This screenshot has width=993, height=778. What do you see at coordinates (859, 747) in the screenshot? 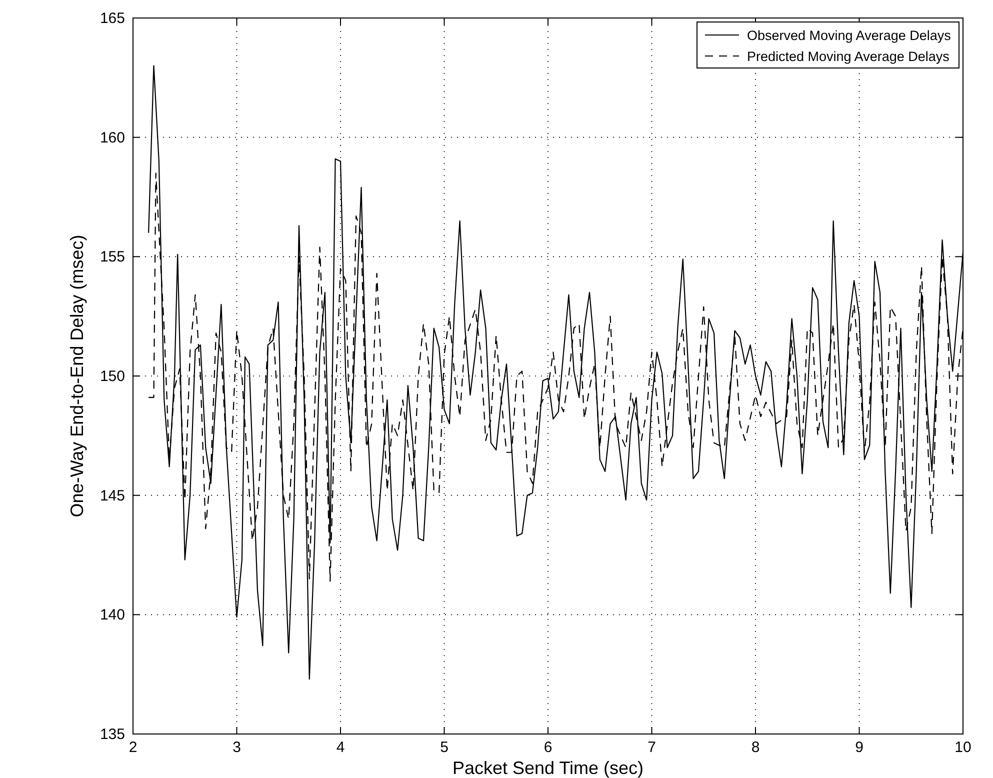
I see `x-tick-label: 9` at bounding box center [859, 747].